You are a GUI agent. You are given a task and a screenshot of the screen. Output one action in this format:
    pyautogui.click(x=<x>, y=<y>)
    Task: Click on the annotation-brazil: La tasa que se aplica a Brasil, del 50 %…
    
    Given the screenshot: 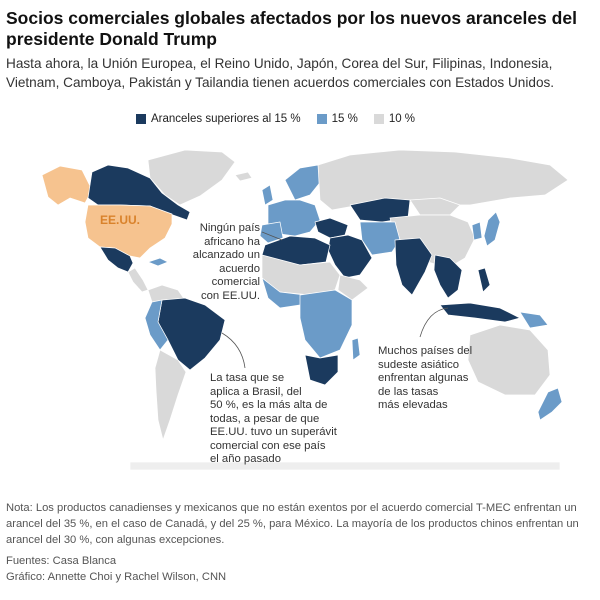 What is the action you would take?
    pyautogui.click(x=273, y=418)
    